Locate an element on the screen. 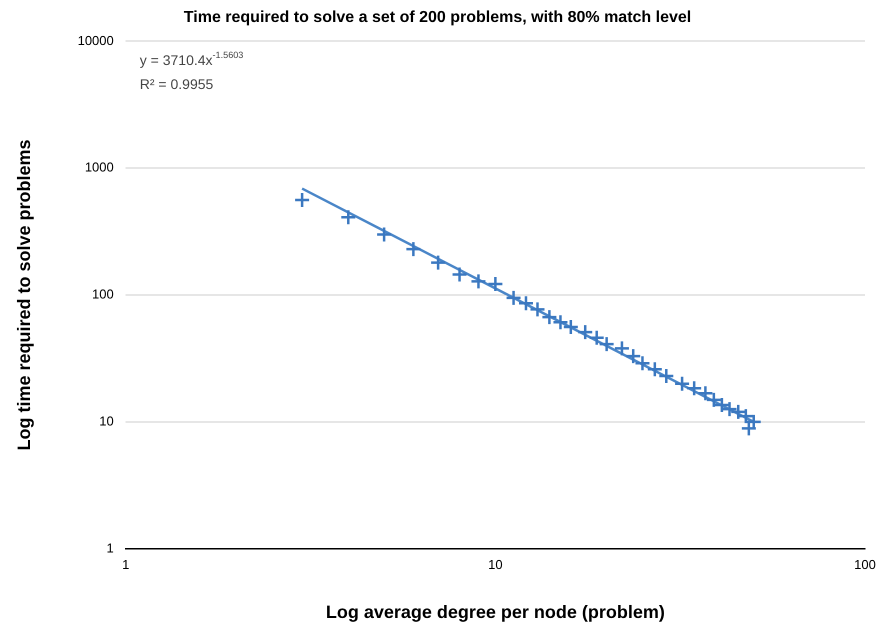  y-tick-label: 10000 is located at coordinates (96, 40).